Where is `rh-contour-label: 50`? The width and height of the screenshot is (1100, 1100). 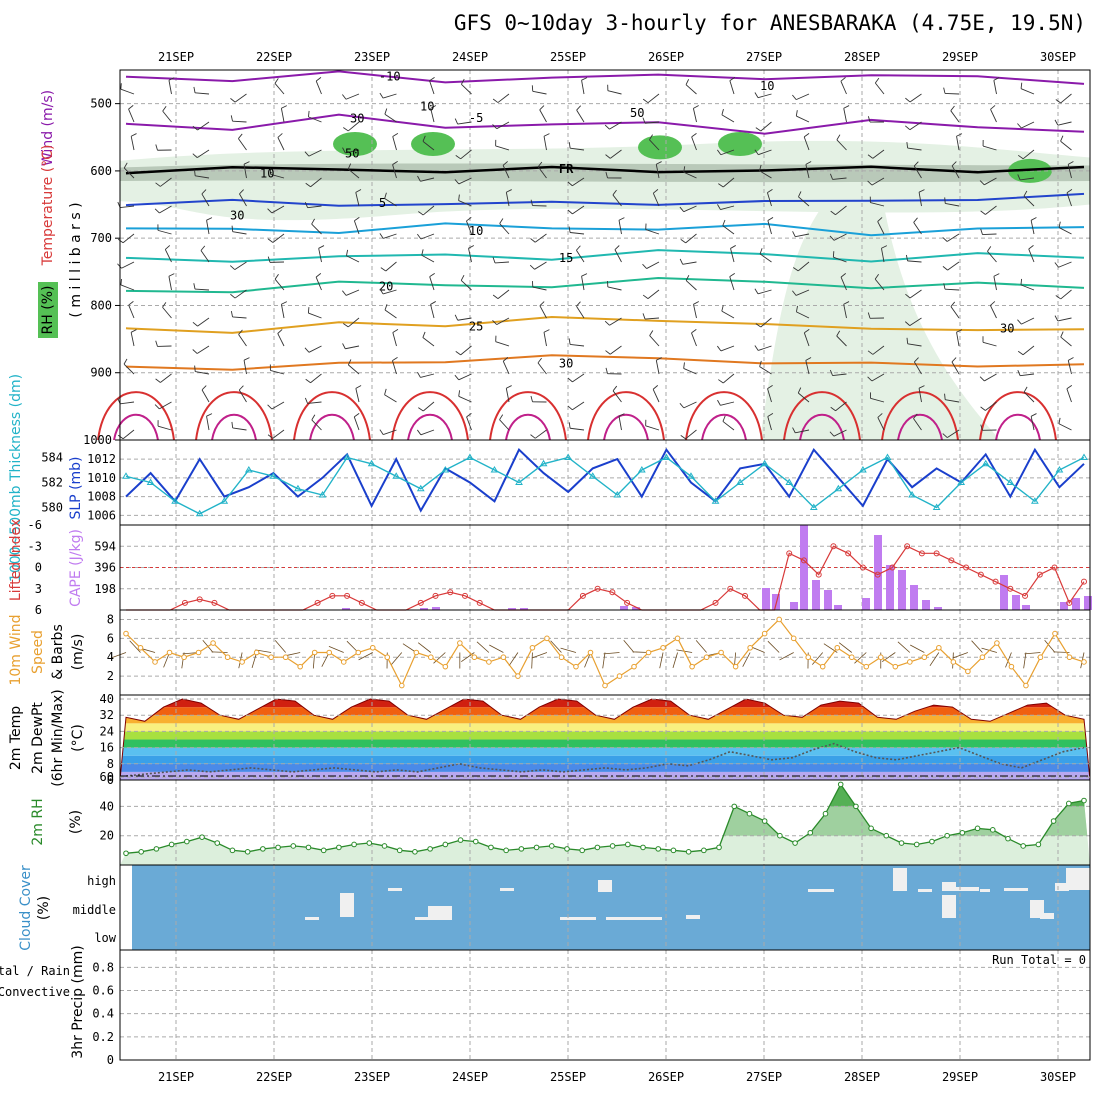
rh-contour-label: 50 is located at coordinates (637, 113).